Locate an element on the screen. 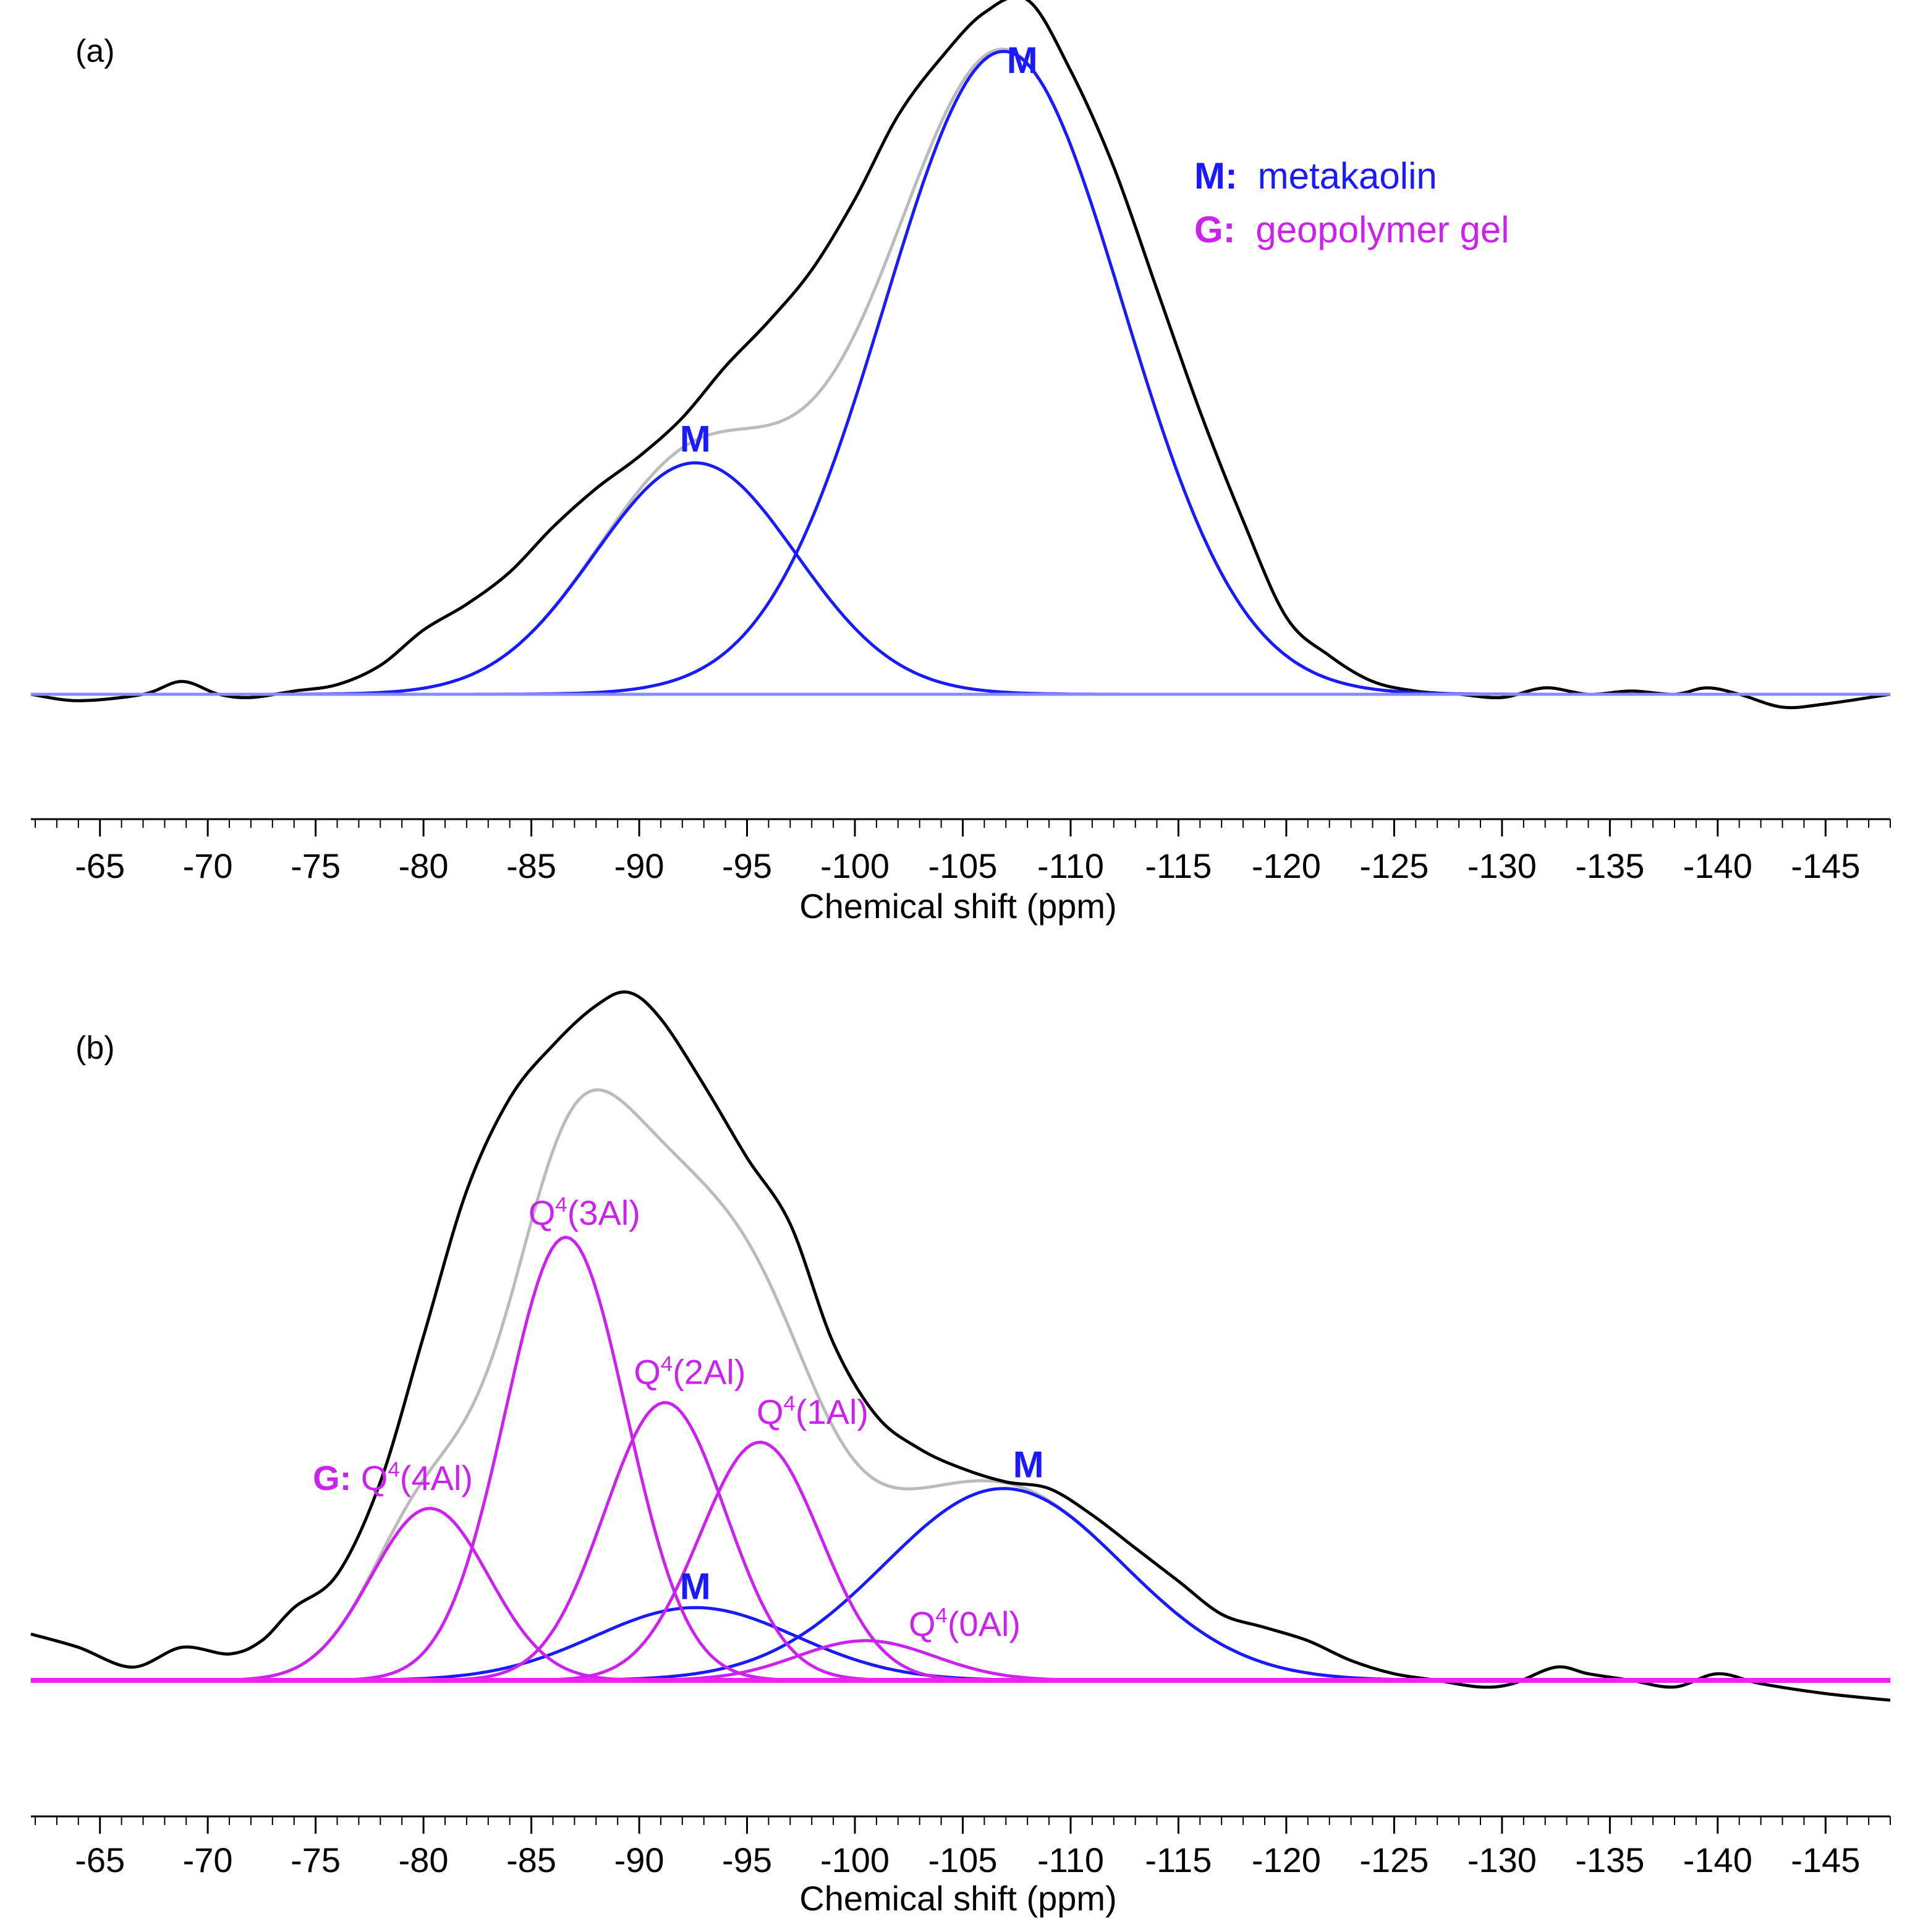  panel-a-x-axis-title: Chemical shift (ppm) is located at coordinates (957, 906).